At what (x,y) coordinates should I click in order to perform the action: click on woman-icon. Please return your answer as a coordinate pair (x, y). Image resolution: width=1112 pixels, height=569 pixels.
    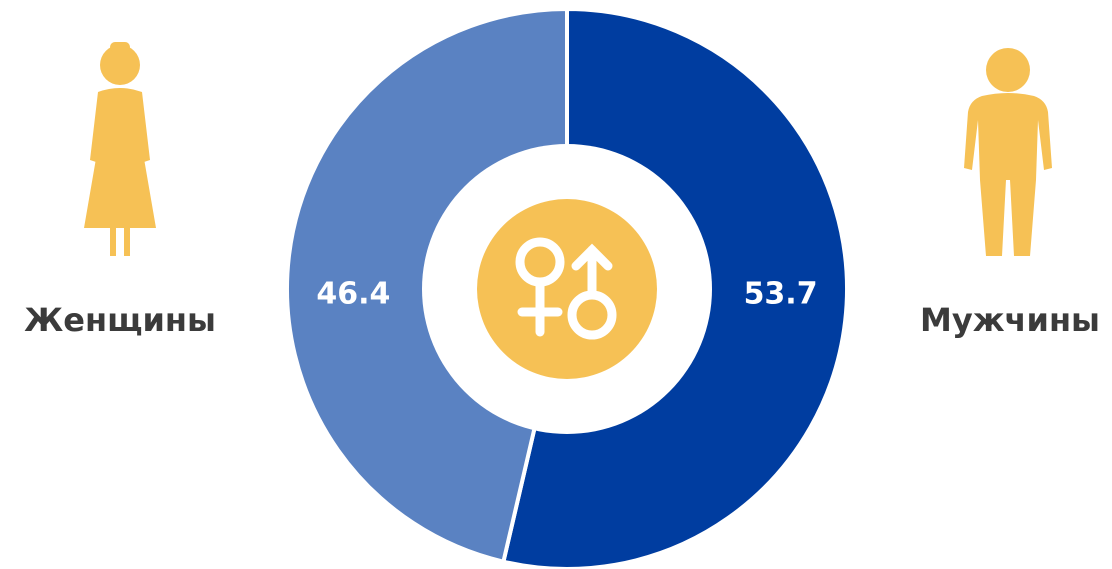
    Looking at the image, I should click on (120, 149).